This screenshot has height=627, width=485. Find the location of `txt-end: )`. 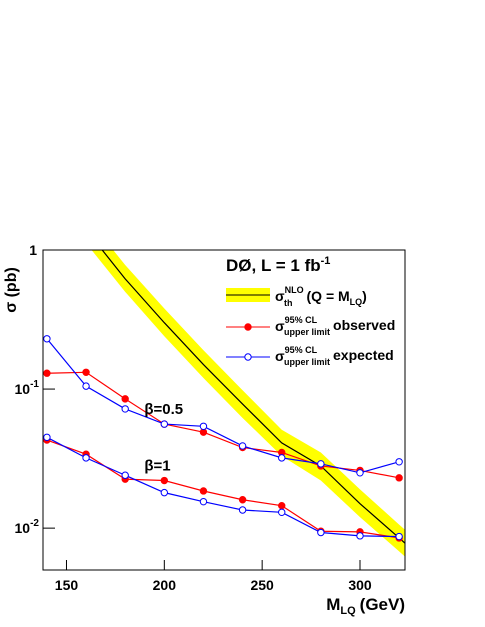

txt-end: ) is located at coordinates (364, 296).